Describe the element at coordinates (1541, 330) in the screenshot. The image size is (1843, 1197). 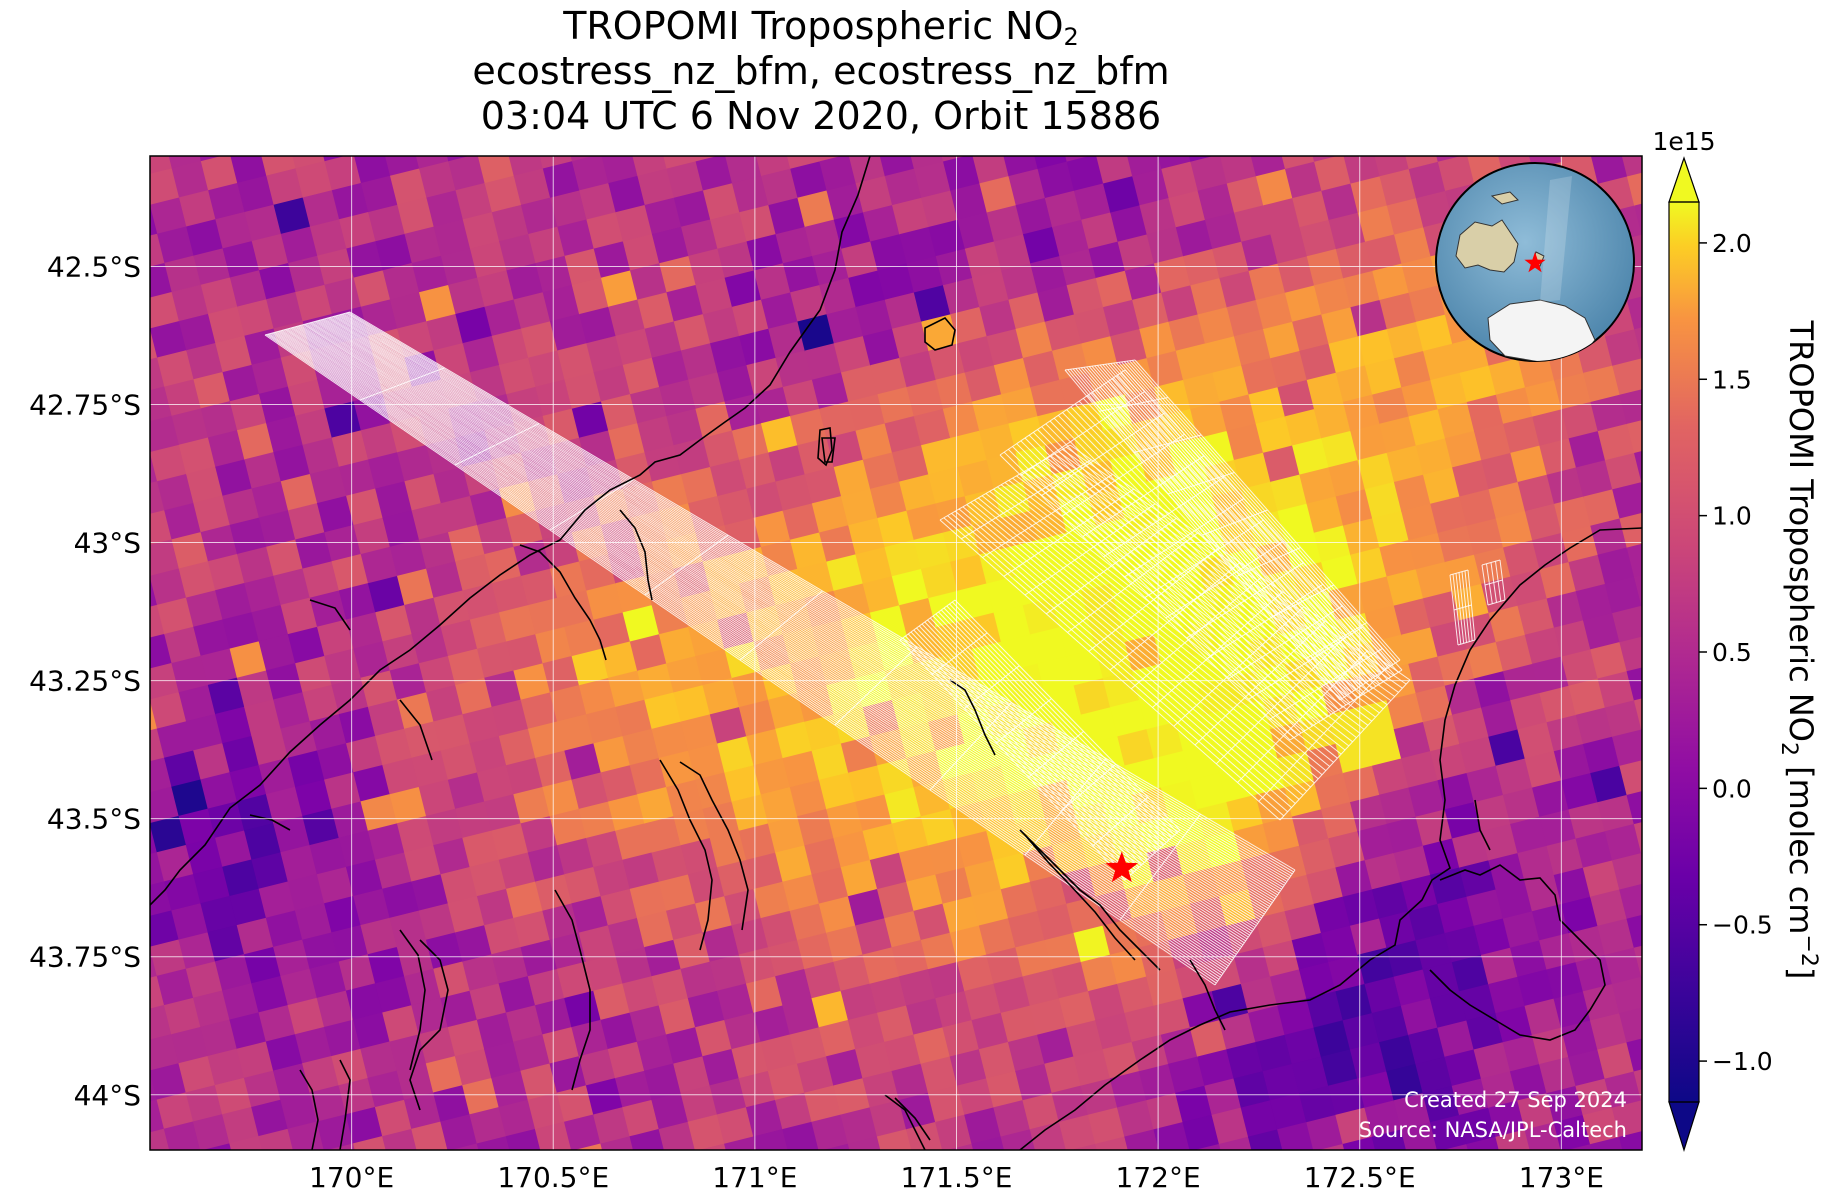
I see `antarctica-shape` at that location.